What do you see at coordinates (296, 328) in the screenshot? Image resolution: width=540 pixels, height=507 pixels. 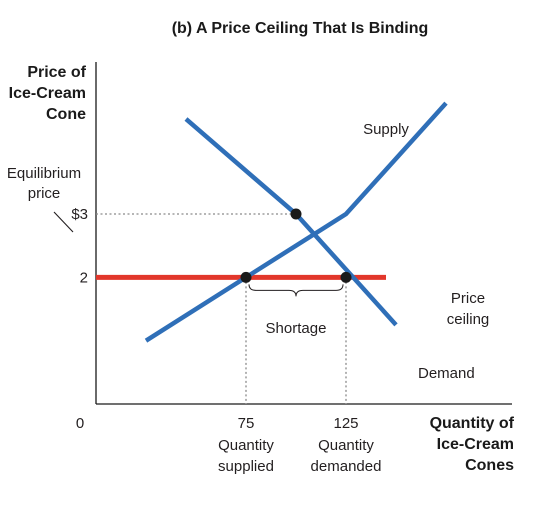 I see `shortage-label: Shortage` at bounding box center [296, 328].